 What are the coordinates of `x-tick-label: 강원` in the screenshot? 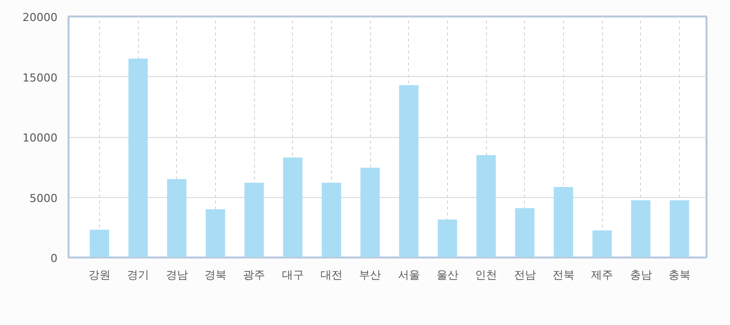 It's located at (99, 275).